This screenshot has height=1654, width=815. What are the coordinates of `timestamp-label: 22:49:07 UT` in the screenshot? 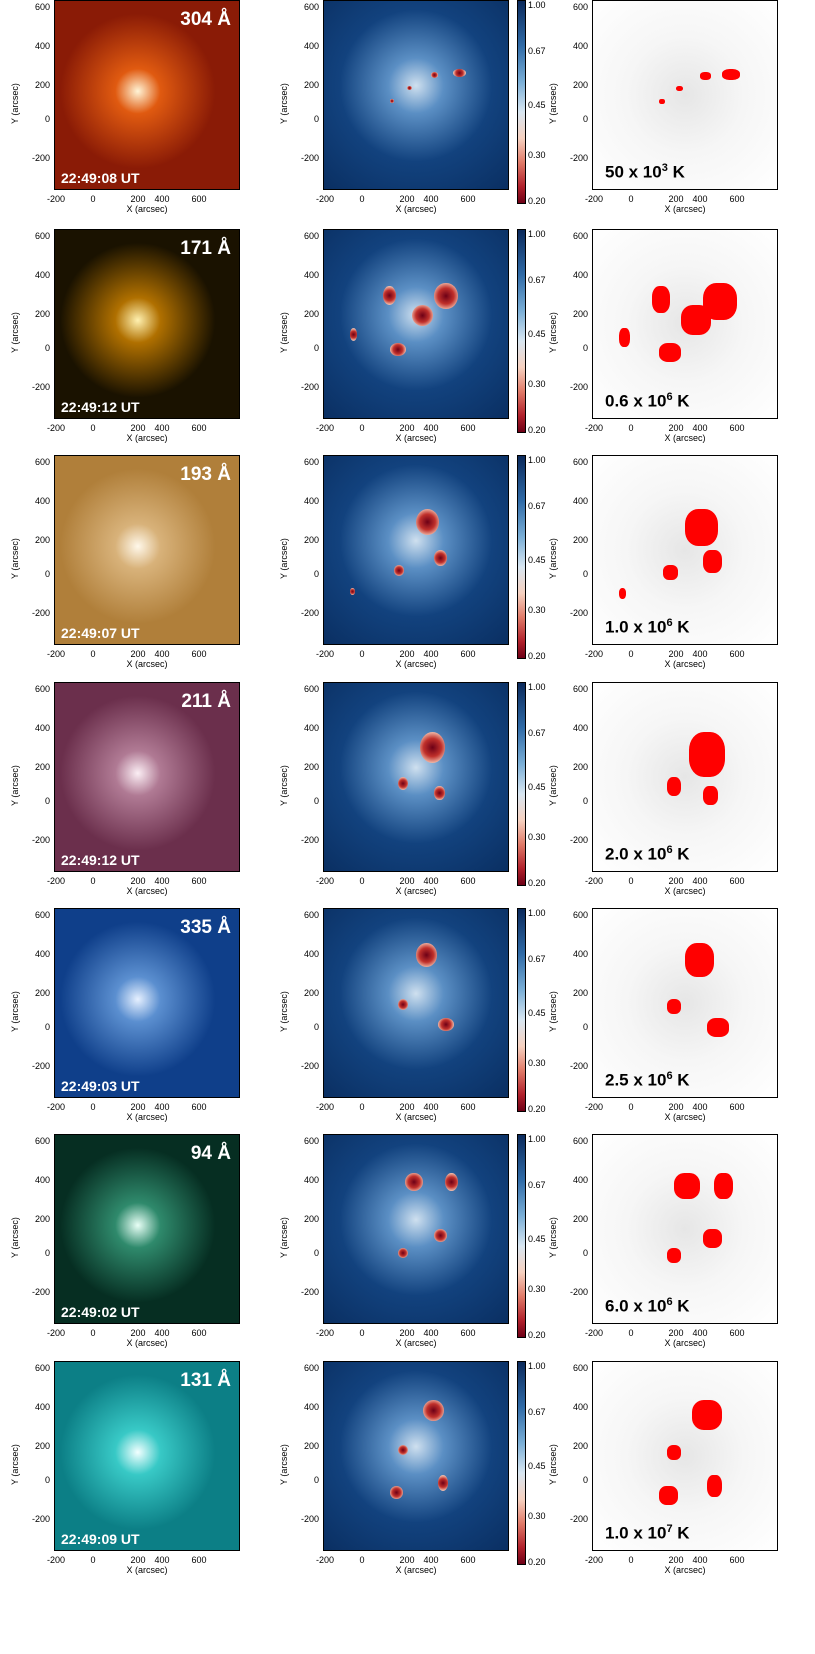 It's located at (100, 633).